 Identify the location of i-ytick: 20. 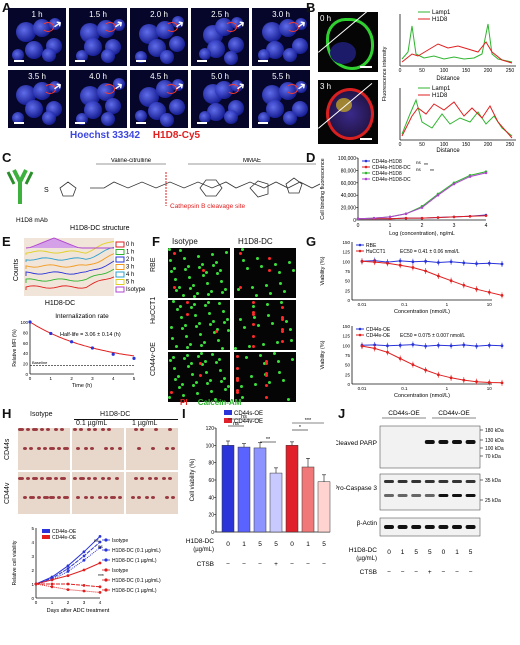
(211, 516).